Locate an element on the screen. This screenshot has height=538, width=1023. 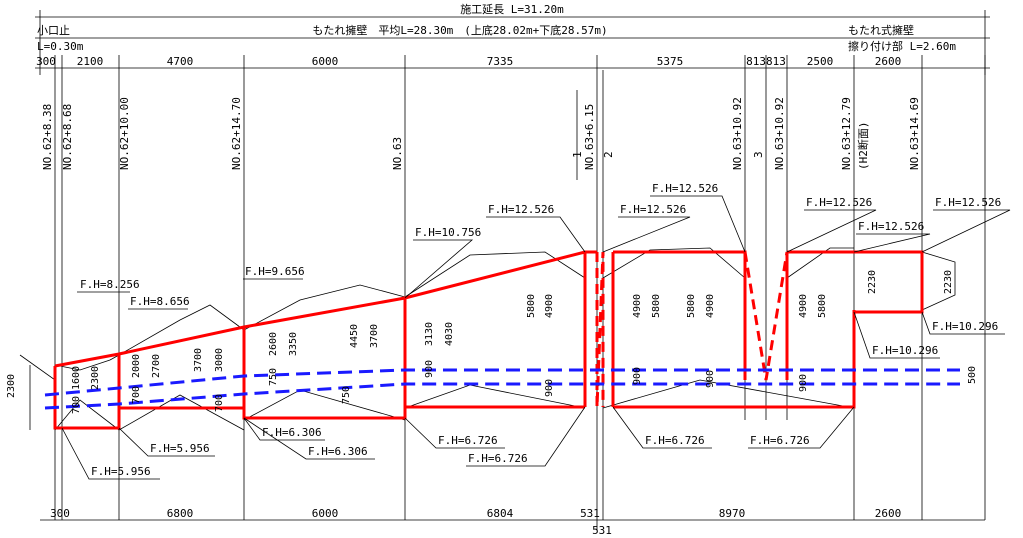
header-lines is located at coordinates (512, 42).